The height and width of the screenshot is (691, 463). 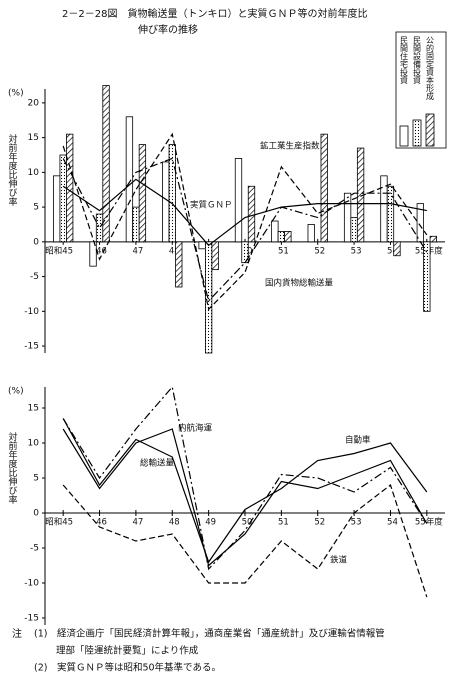 What do you see at coordinates (290, 146) in the screenshot?
I see `series-label: 鉱工業生産指数` at bounding box center [290, 146].